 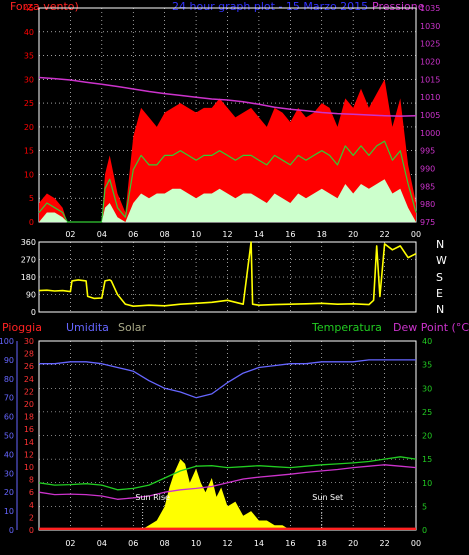 What do you see at coordinates (440, 309) in the screenshot?
I see `compass-n-bottom: N` at bounding box center [440, 309].